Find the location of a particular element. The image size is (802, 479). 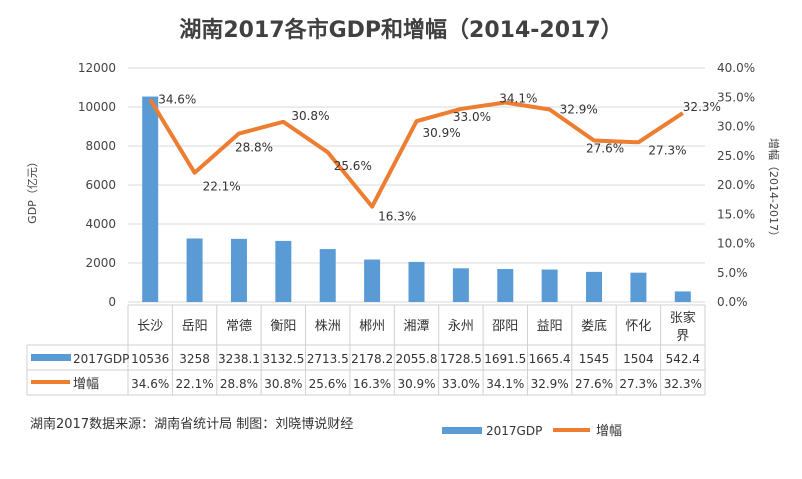

category-label: 常德 is located at coordinates (239, 326).